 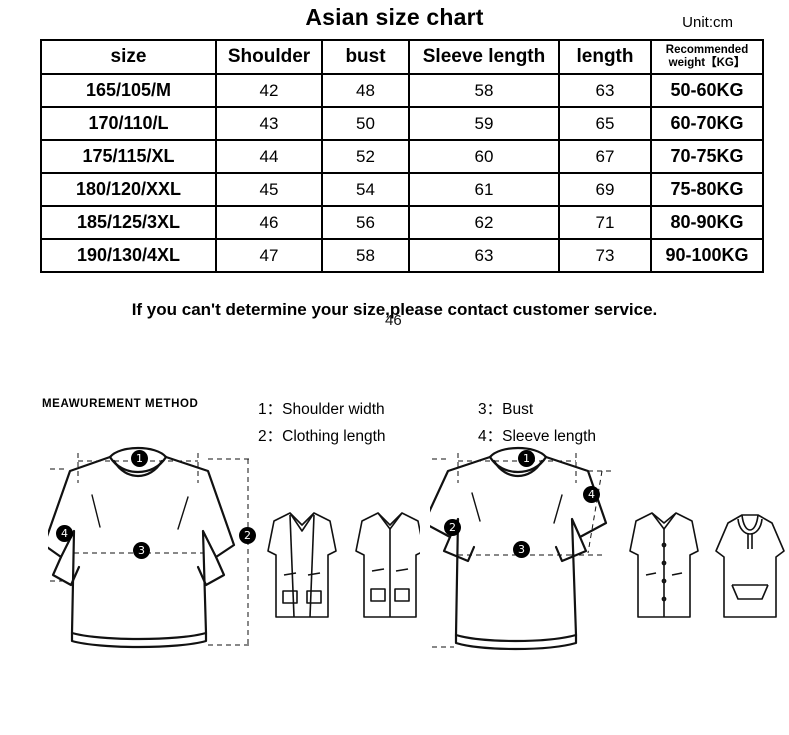 I want to click on cell-length: 63, so click(x=605, y=90).